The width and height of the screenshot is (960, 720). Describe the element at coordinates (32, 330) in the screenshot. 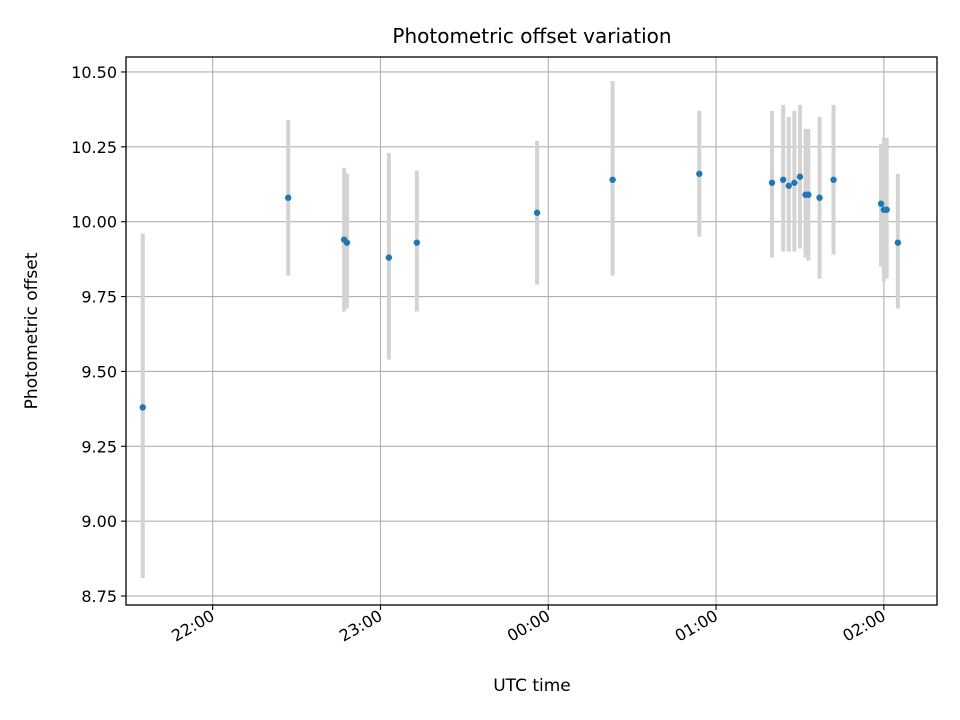

I see `y-axis-label: Photometric offset` at that location.